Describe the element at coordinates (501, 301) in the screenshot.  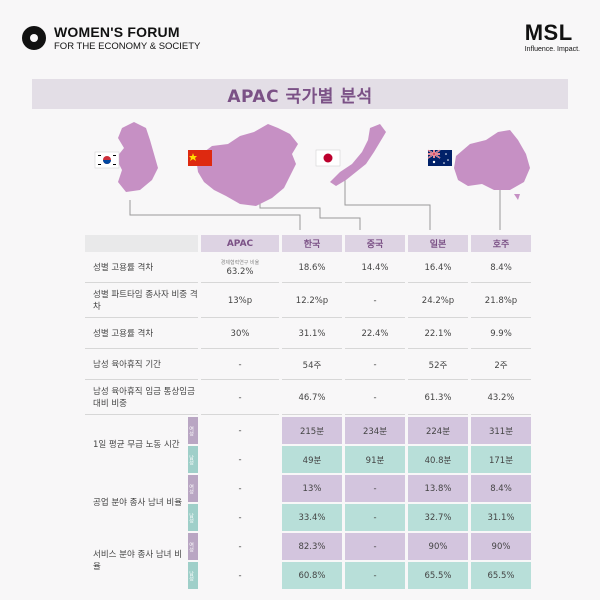
I see `table-cell: 21.8%p` at that location.